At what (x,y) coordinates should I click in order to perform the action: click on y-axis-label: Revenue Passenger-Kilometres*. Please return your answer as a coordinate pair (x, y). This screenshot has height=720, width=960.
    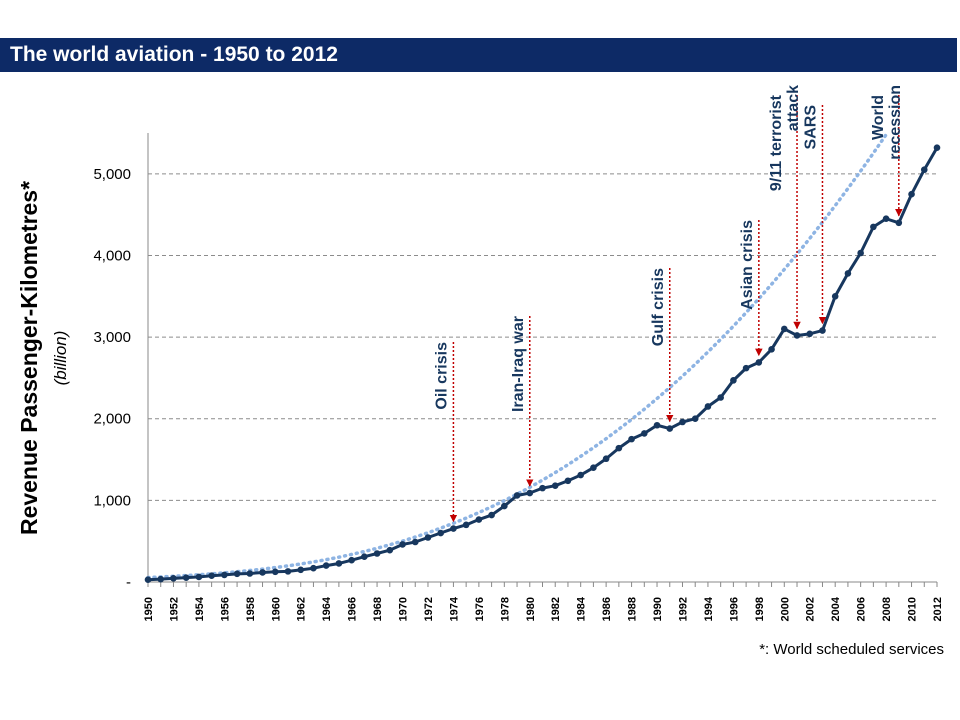
    Looking at the image, I should click on (29, 358).